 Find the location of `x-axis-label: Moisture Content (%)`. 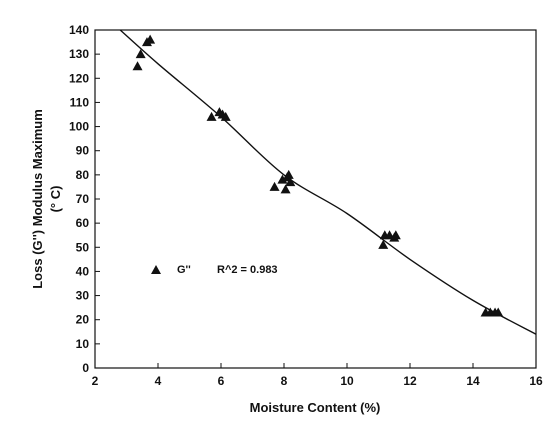

x-axis-label: Moisture Content (%) is located at coordinates (315, 407).